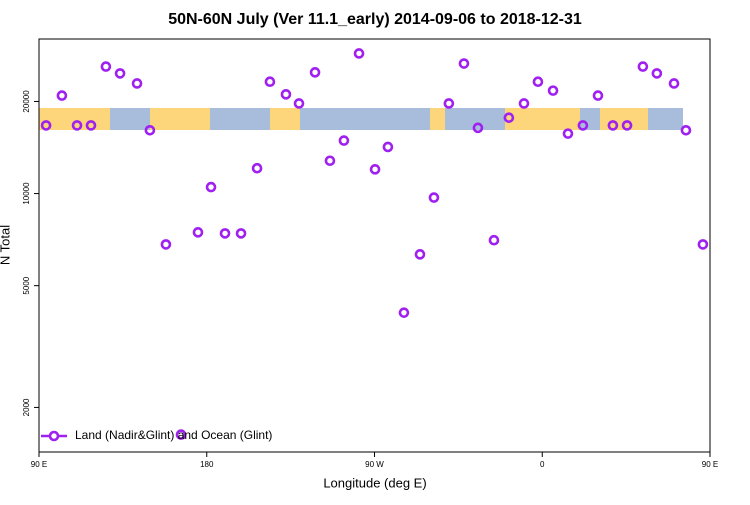 This screenshot has height=505, width=750. Describe the element at coordinates (6, 245) in the screenshot. I see `y-axis-label: N Total` at that location.